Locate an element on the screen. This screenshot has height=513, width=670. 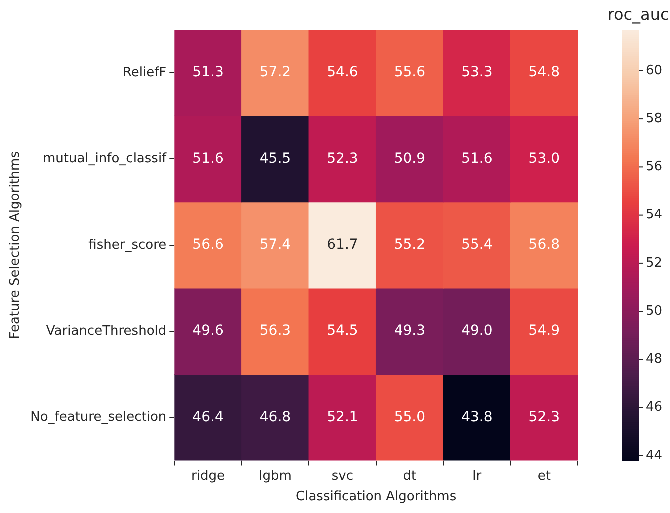
data-label: 53.0 is located at coordinates (544, 158).